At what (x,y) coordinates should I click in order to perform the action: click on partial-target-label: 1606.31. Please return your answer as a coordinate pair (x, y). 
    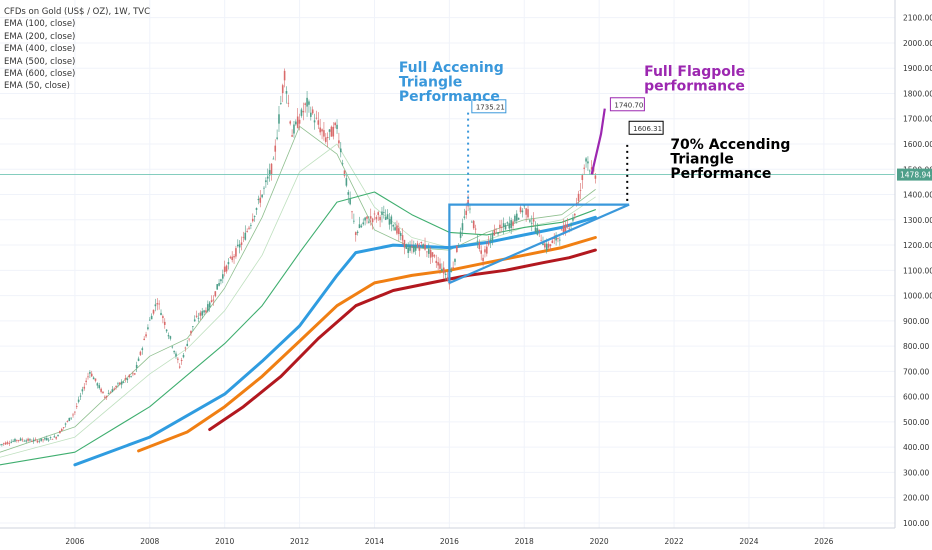
    Looking at the image, I should click on (647, 129).